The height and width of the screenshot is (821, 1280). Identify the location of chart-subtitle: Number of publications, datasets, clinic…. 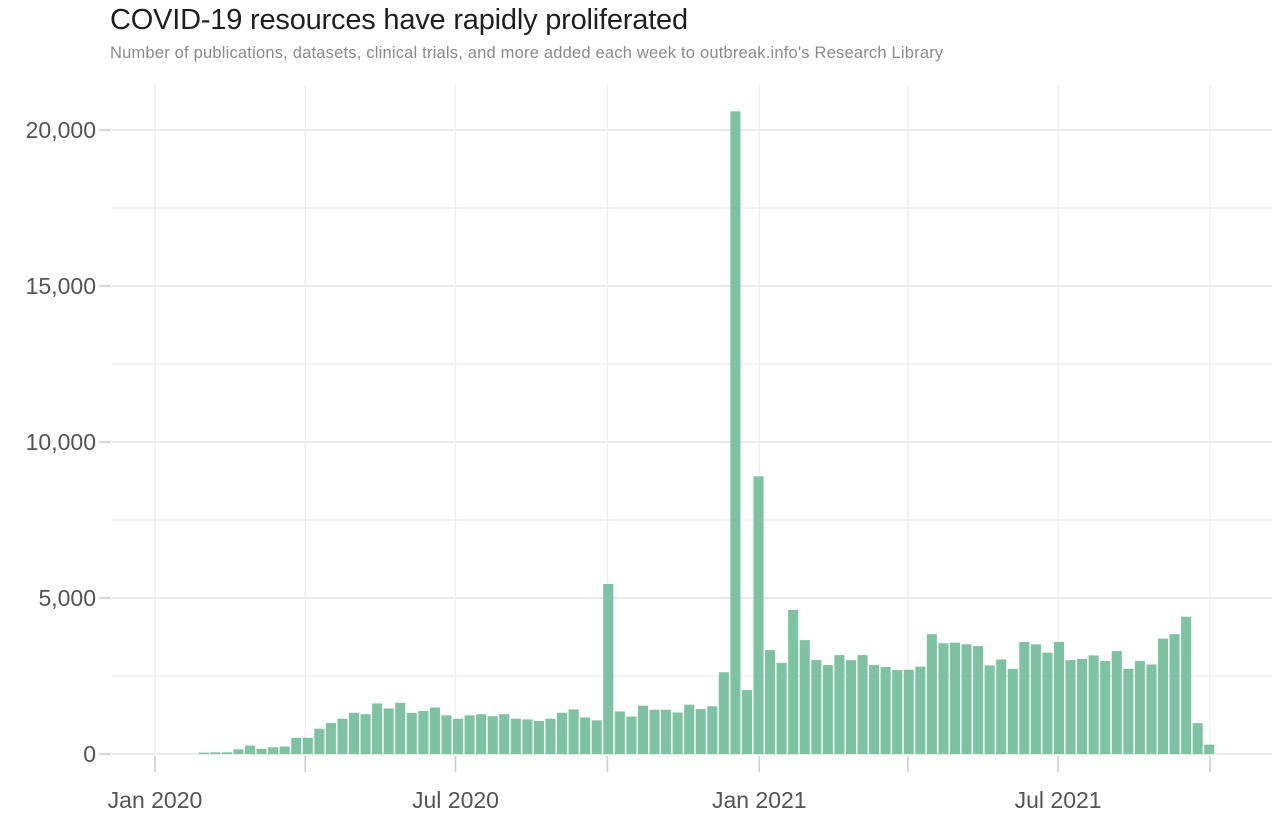
(527, 53).